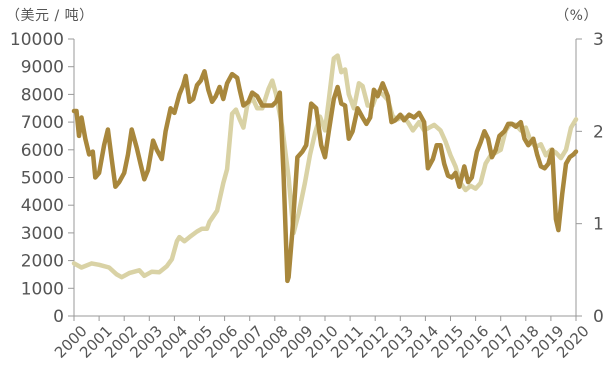 The height and width of the screenshot is (368, 612). What do you see at coordinates (42, 68) in the screenshot?
I see `left-tick-label: 9000` at bounding box center [42, 68].